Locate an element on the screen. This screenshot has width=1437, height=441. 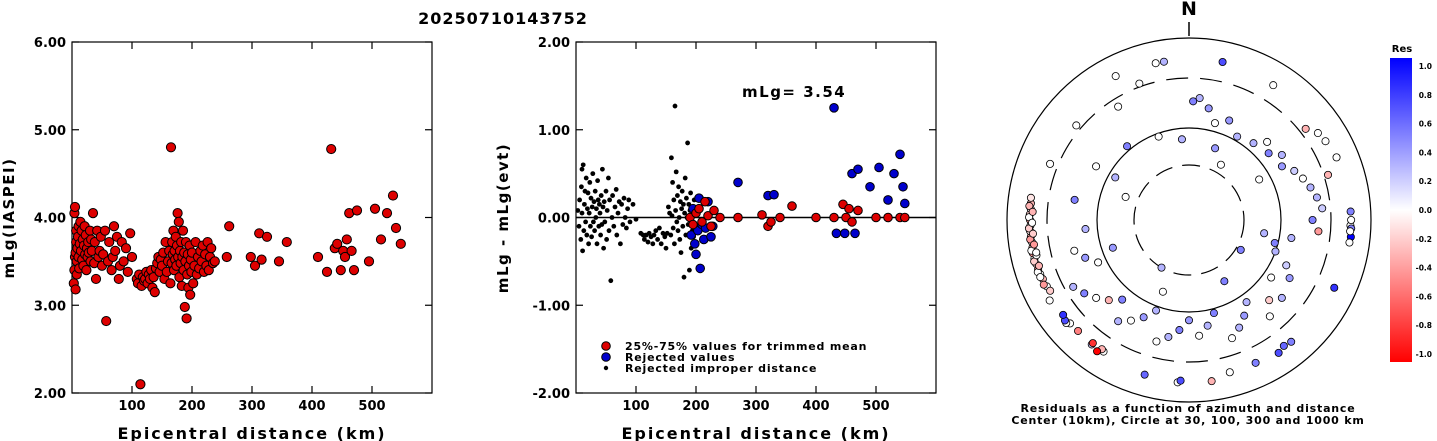
x-tick-label: 500 is located at coordinates (875, 406).